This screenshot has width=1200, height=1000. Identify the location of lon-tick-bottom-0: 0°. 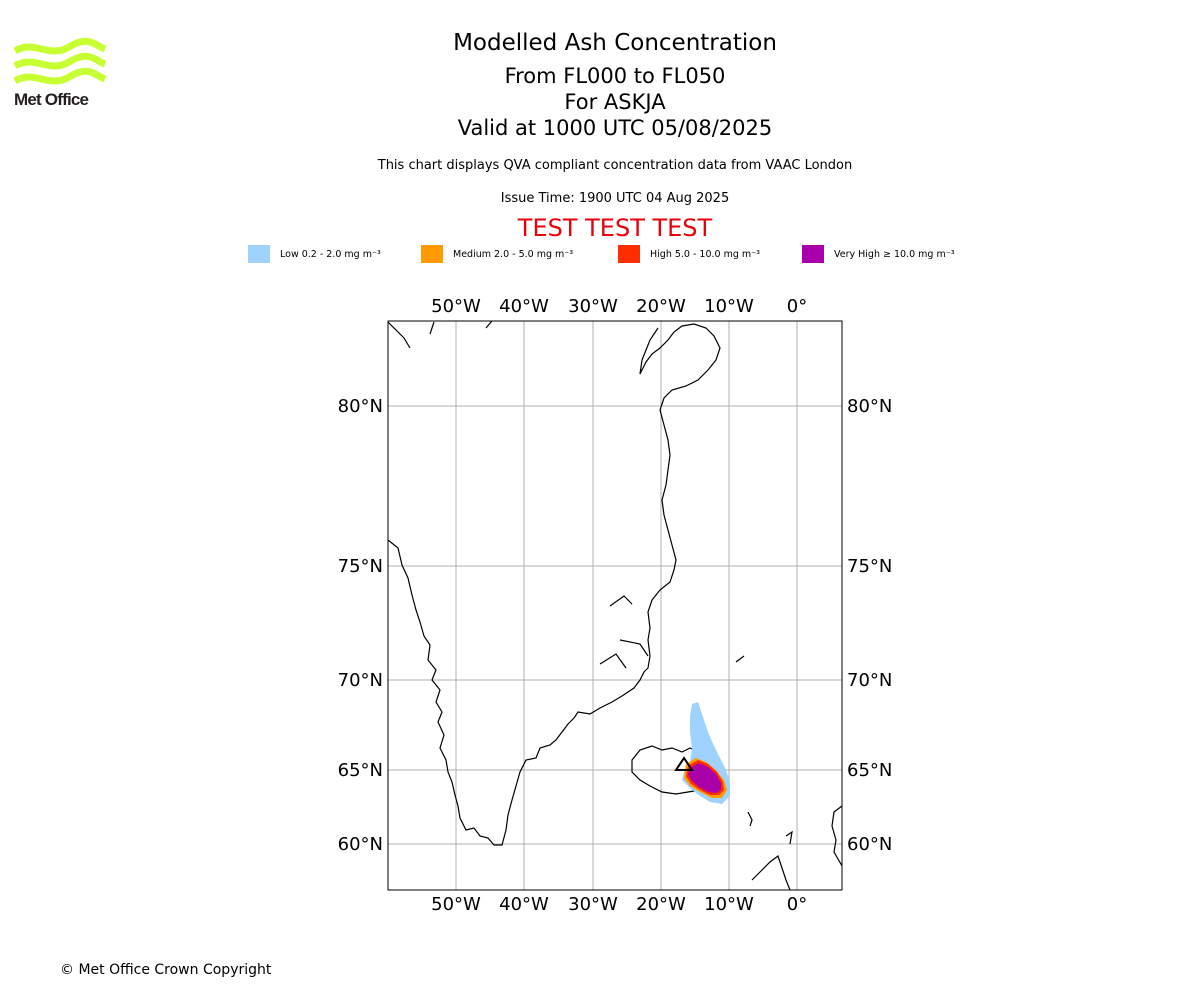
(797, 904).